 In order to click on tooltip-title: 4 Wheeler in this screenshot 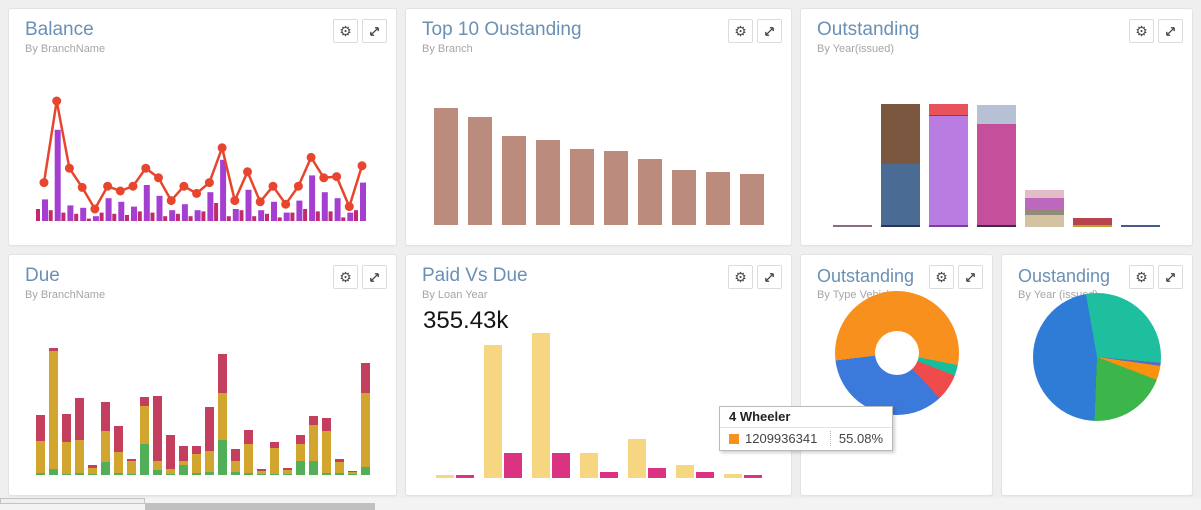, I will do `click(806, 417)`.